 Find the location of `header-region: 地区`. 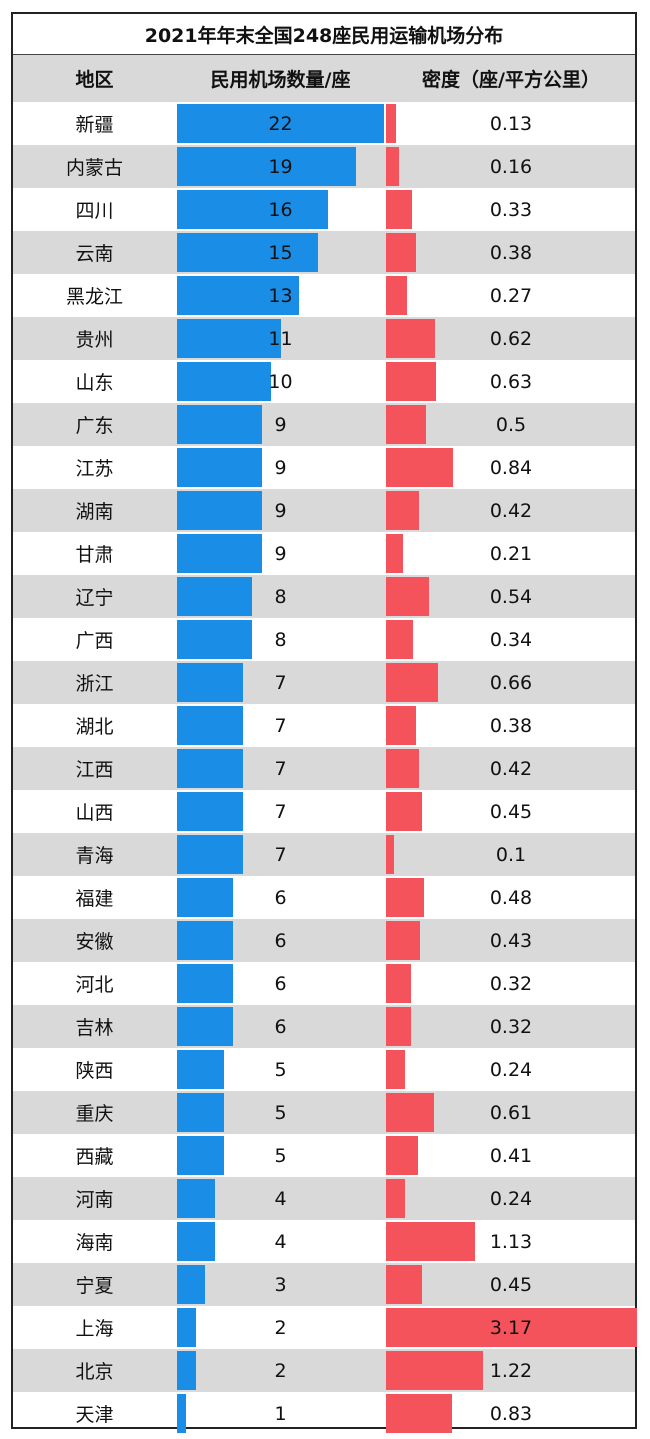

header-region: 地区 is located at coordinates (94, 80).